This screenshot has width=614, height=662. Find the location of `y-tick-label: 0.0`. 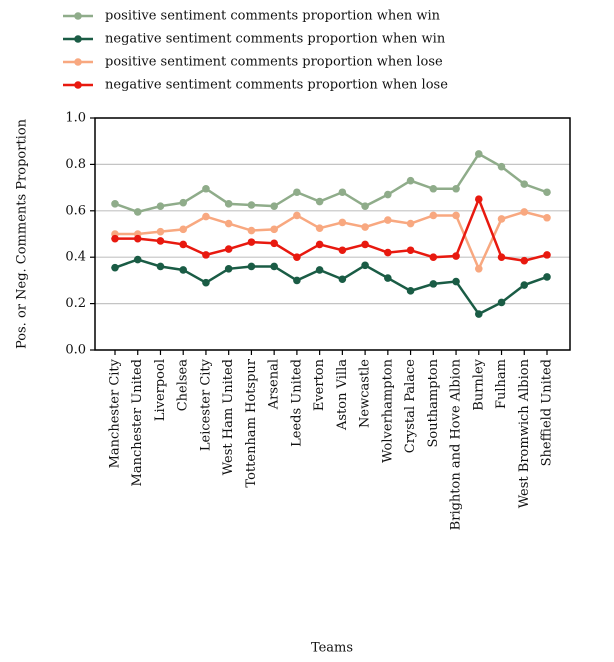

y-tick-label: 0.0 is located at coordinates (75, 350).